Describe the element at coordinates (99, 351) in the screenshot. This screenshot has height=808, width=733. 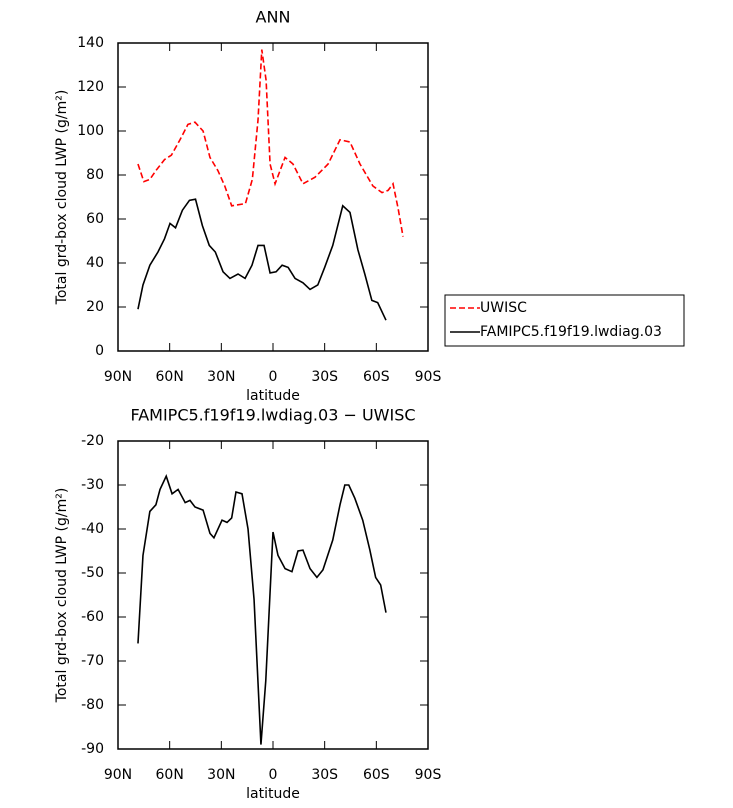
I see `y-tick-label: 0` at that location.